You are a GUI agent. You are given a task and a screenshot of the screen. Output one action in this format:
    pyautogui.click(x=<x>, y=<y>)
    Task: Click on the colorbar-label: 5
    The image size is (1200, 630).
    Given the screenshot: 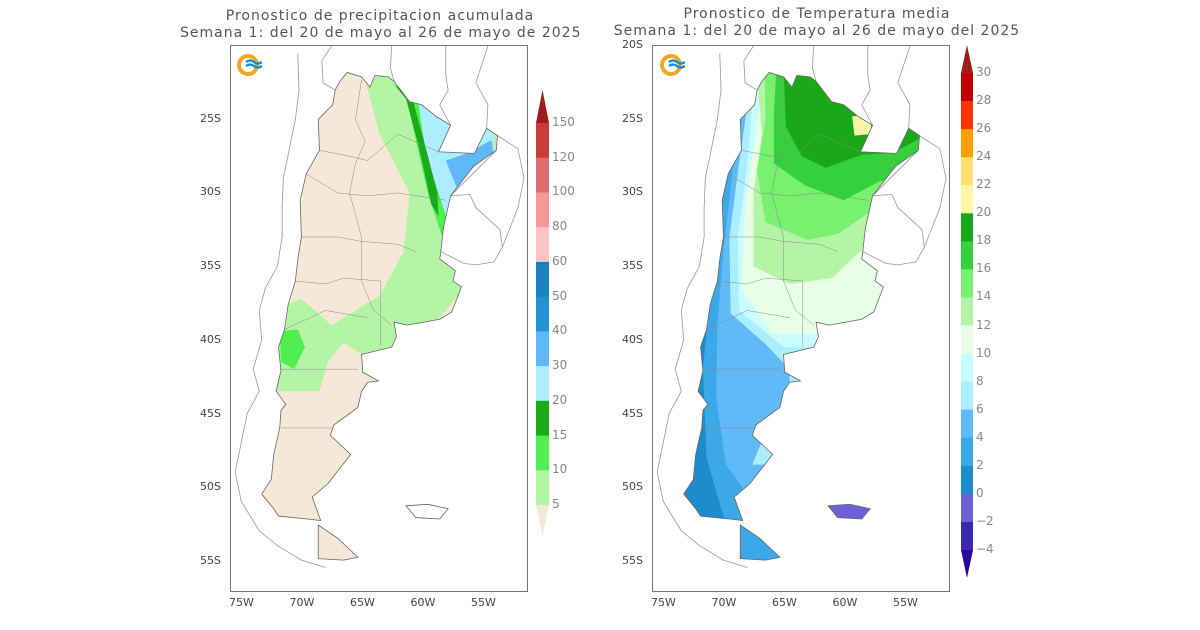 What is the action you would take?
    pyautogui.click(x=556, y=504)
    